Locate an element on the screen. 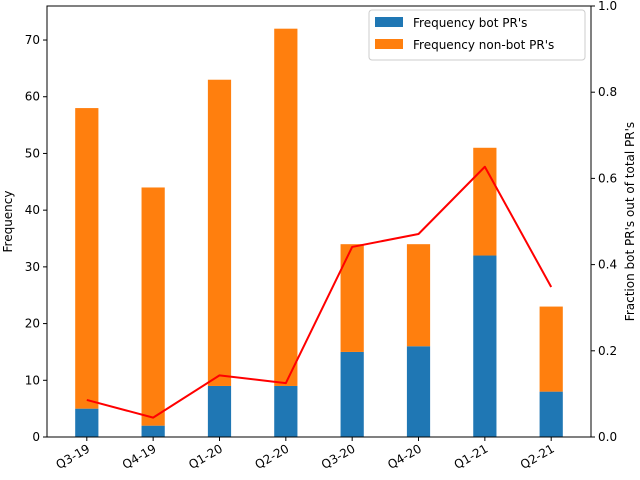  legend-label-bot: Frequency bot PR's is located at coordinates (470, 23).